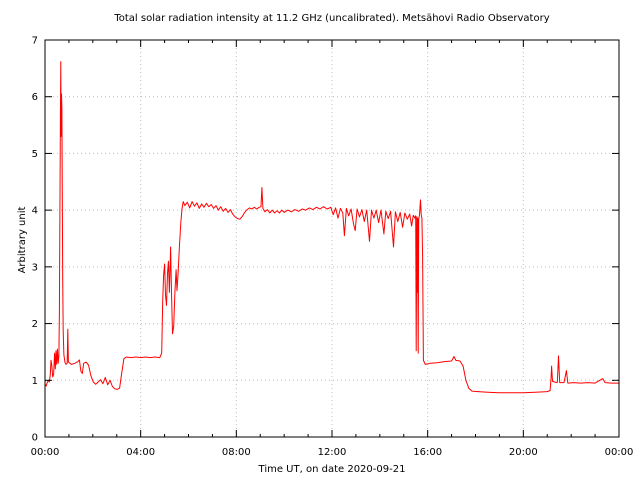 This screenshot has width=640, height=480. Describe the element at coordinates (332, 469) in the screenshot. I see `x-axis-label: Time UT, on date 2020-09-21` at that location.